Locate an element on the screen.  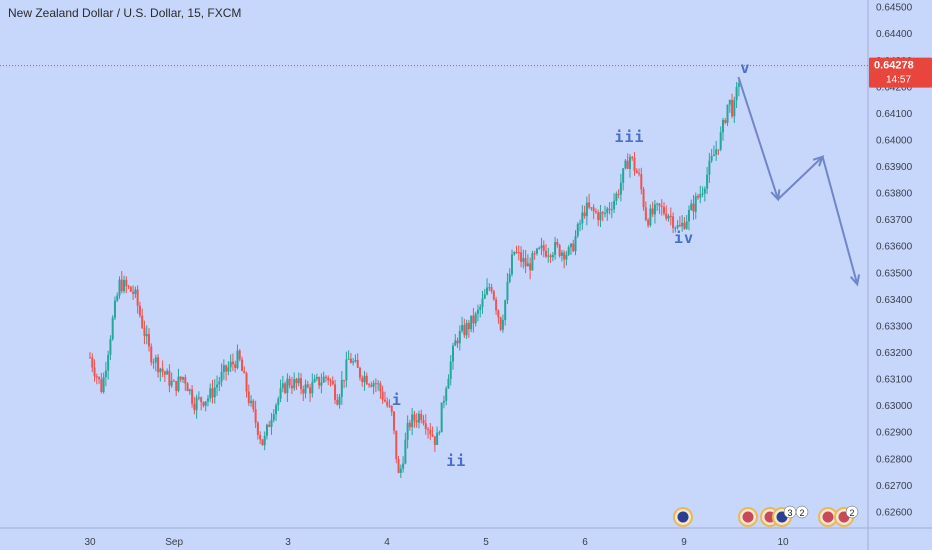
y-tick-label: 0.64400 is located at coordinates (894, 34).